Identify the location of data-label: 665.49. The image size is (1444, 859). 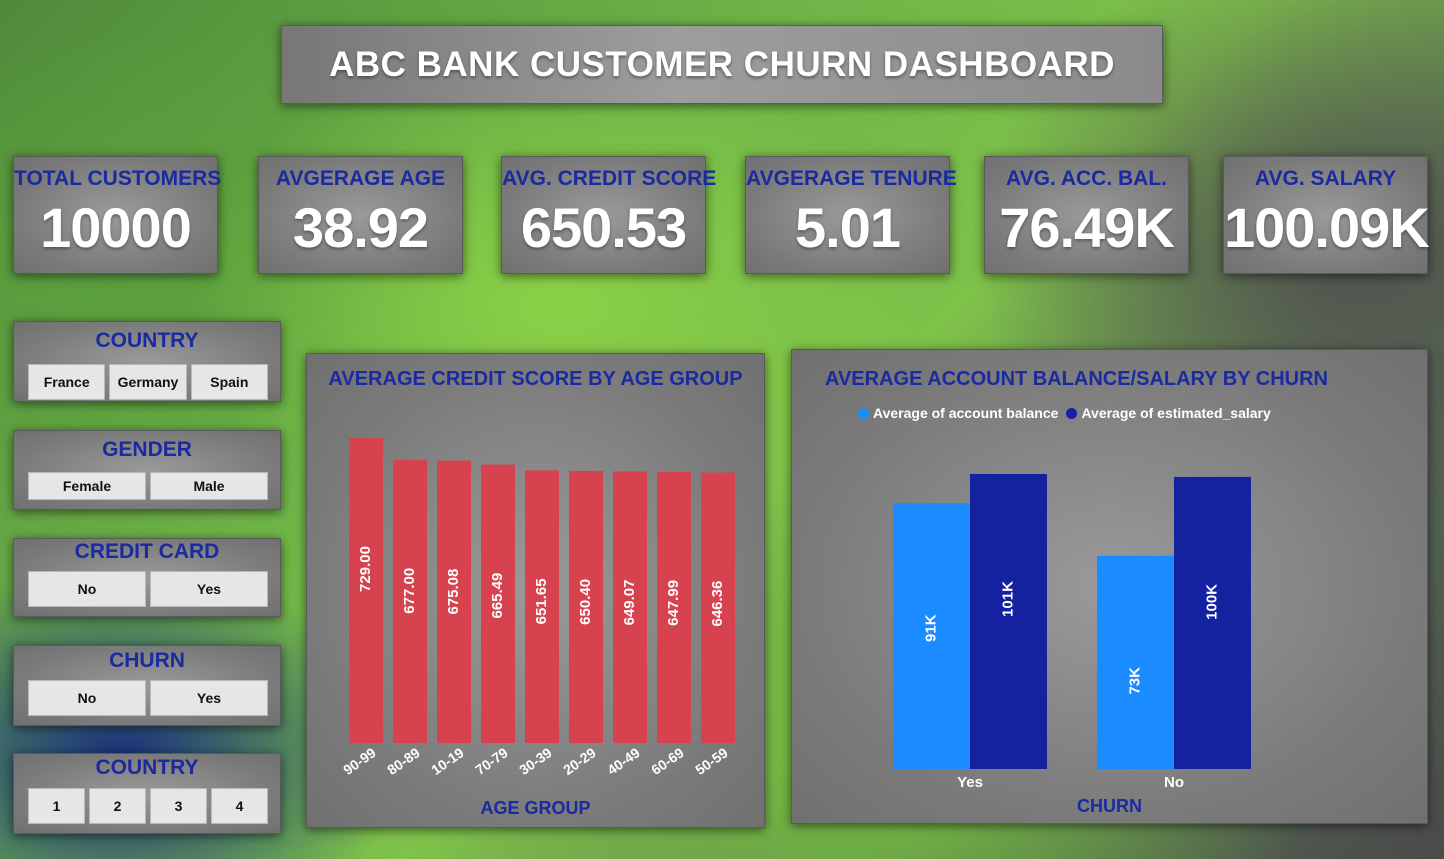
(497, 596).